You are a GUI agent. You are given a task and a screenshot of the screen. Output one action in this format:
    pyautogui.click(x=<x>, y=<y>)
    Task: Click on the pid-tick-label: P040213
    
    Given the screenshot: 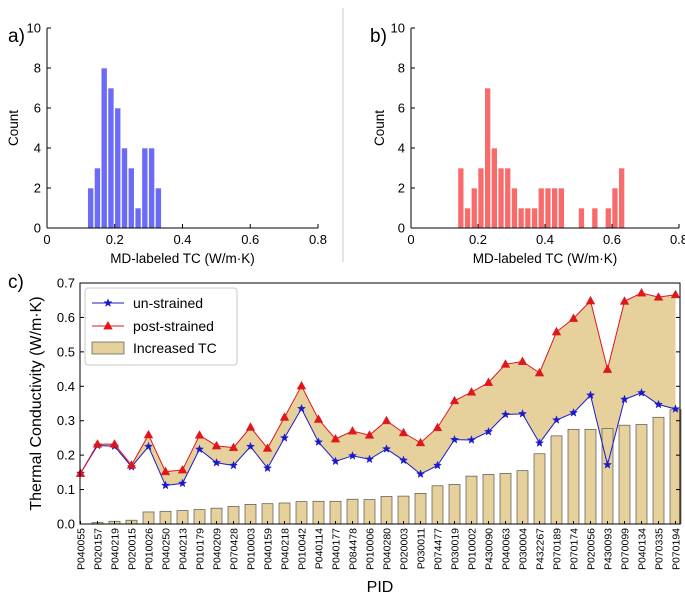 What is the action you would take?
    pyautogui.click(x=183, y=549)
    